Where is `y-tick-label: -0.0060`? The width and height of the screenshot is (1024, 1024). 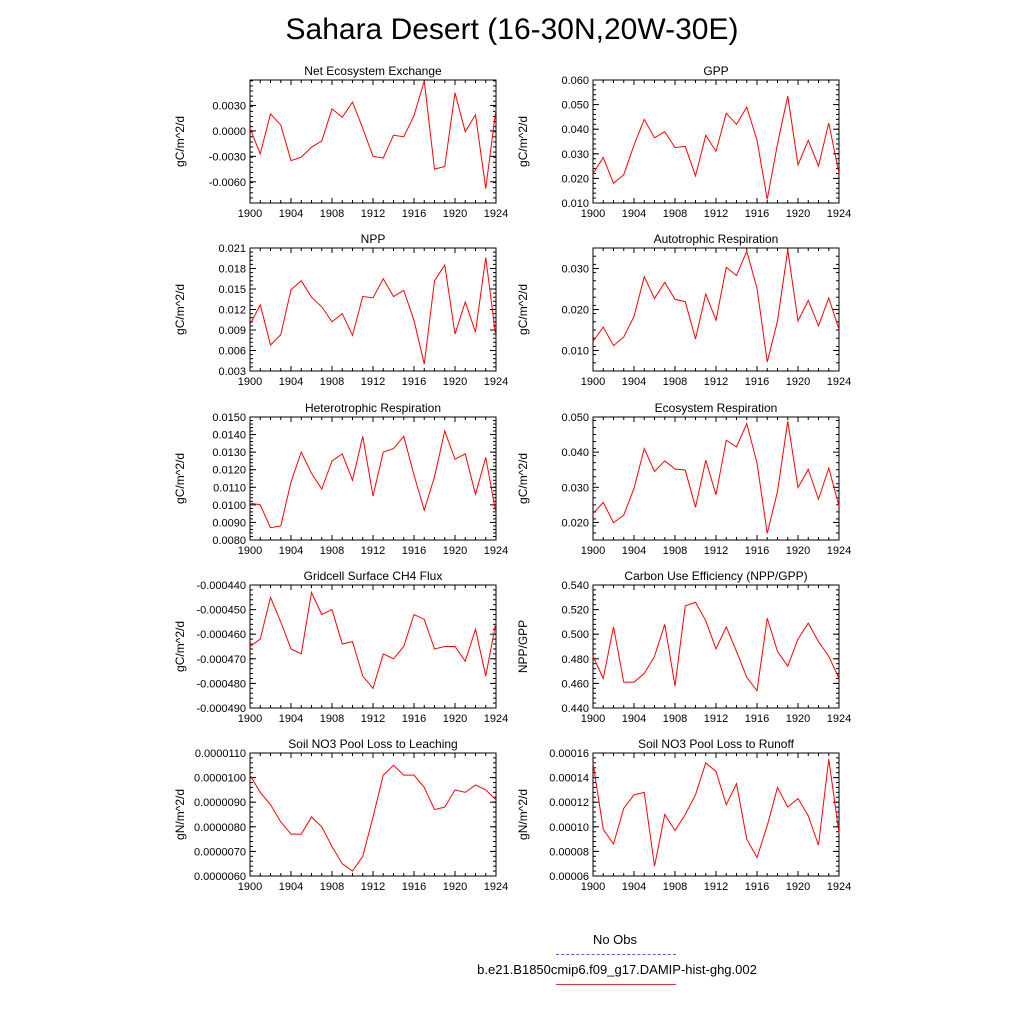
y-tick-label: -0.0060 is located at coordinates (227, 183).